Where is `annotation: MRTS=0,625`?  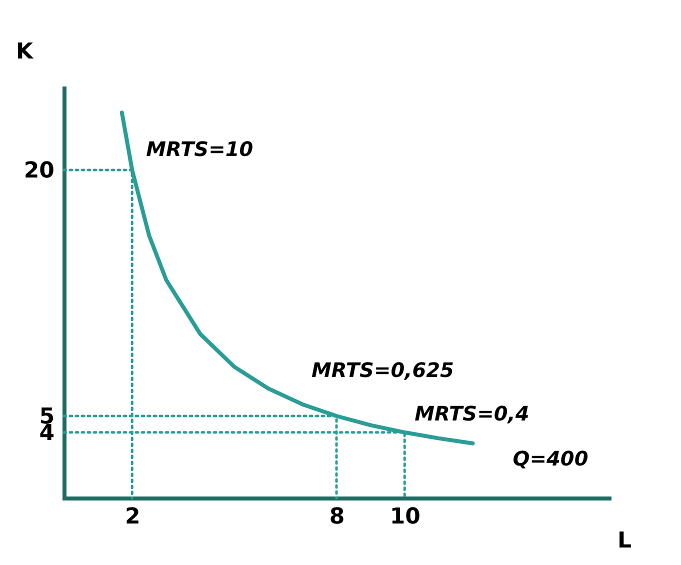
annotation: MRTS=0,625 is located at coordinates (383, 370).